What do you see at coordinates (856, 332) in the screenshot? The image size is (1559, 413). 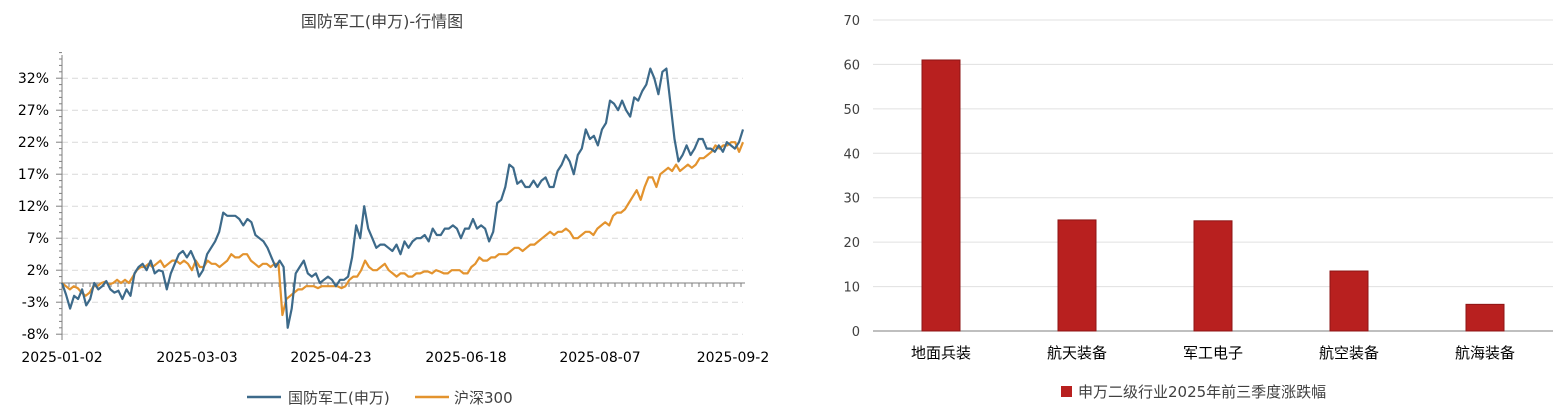 I see `bar-y-tick-label: 0` at bounding box center [856, 332].